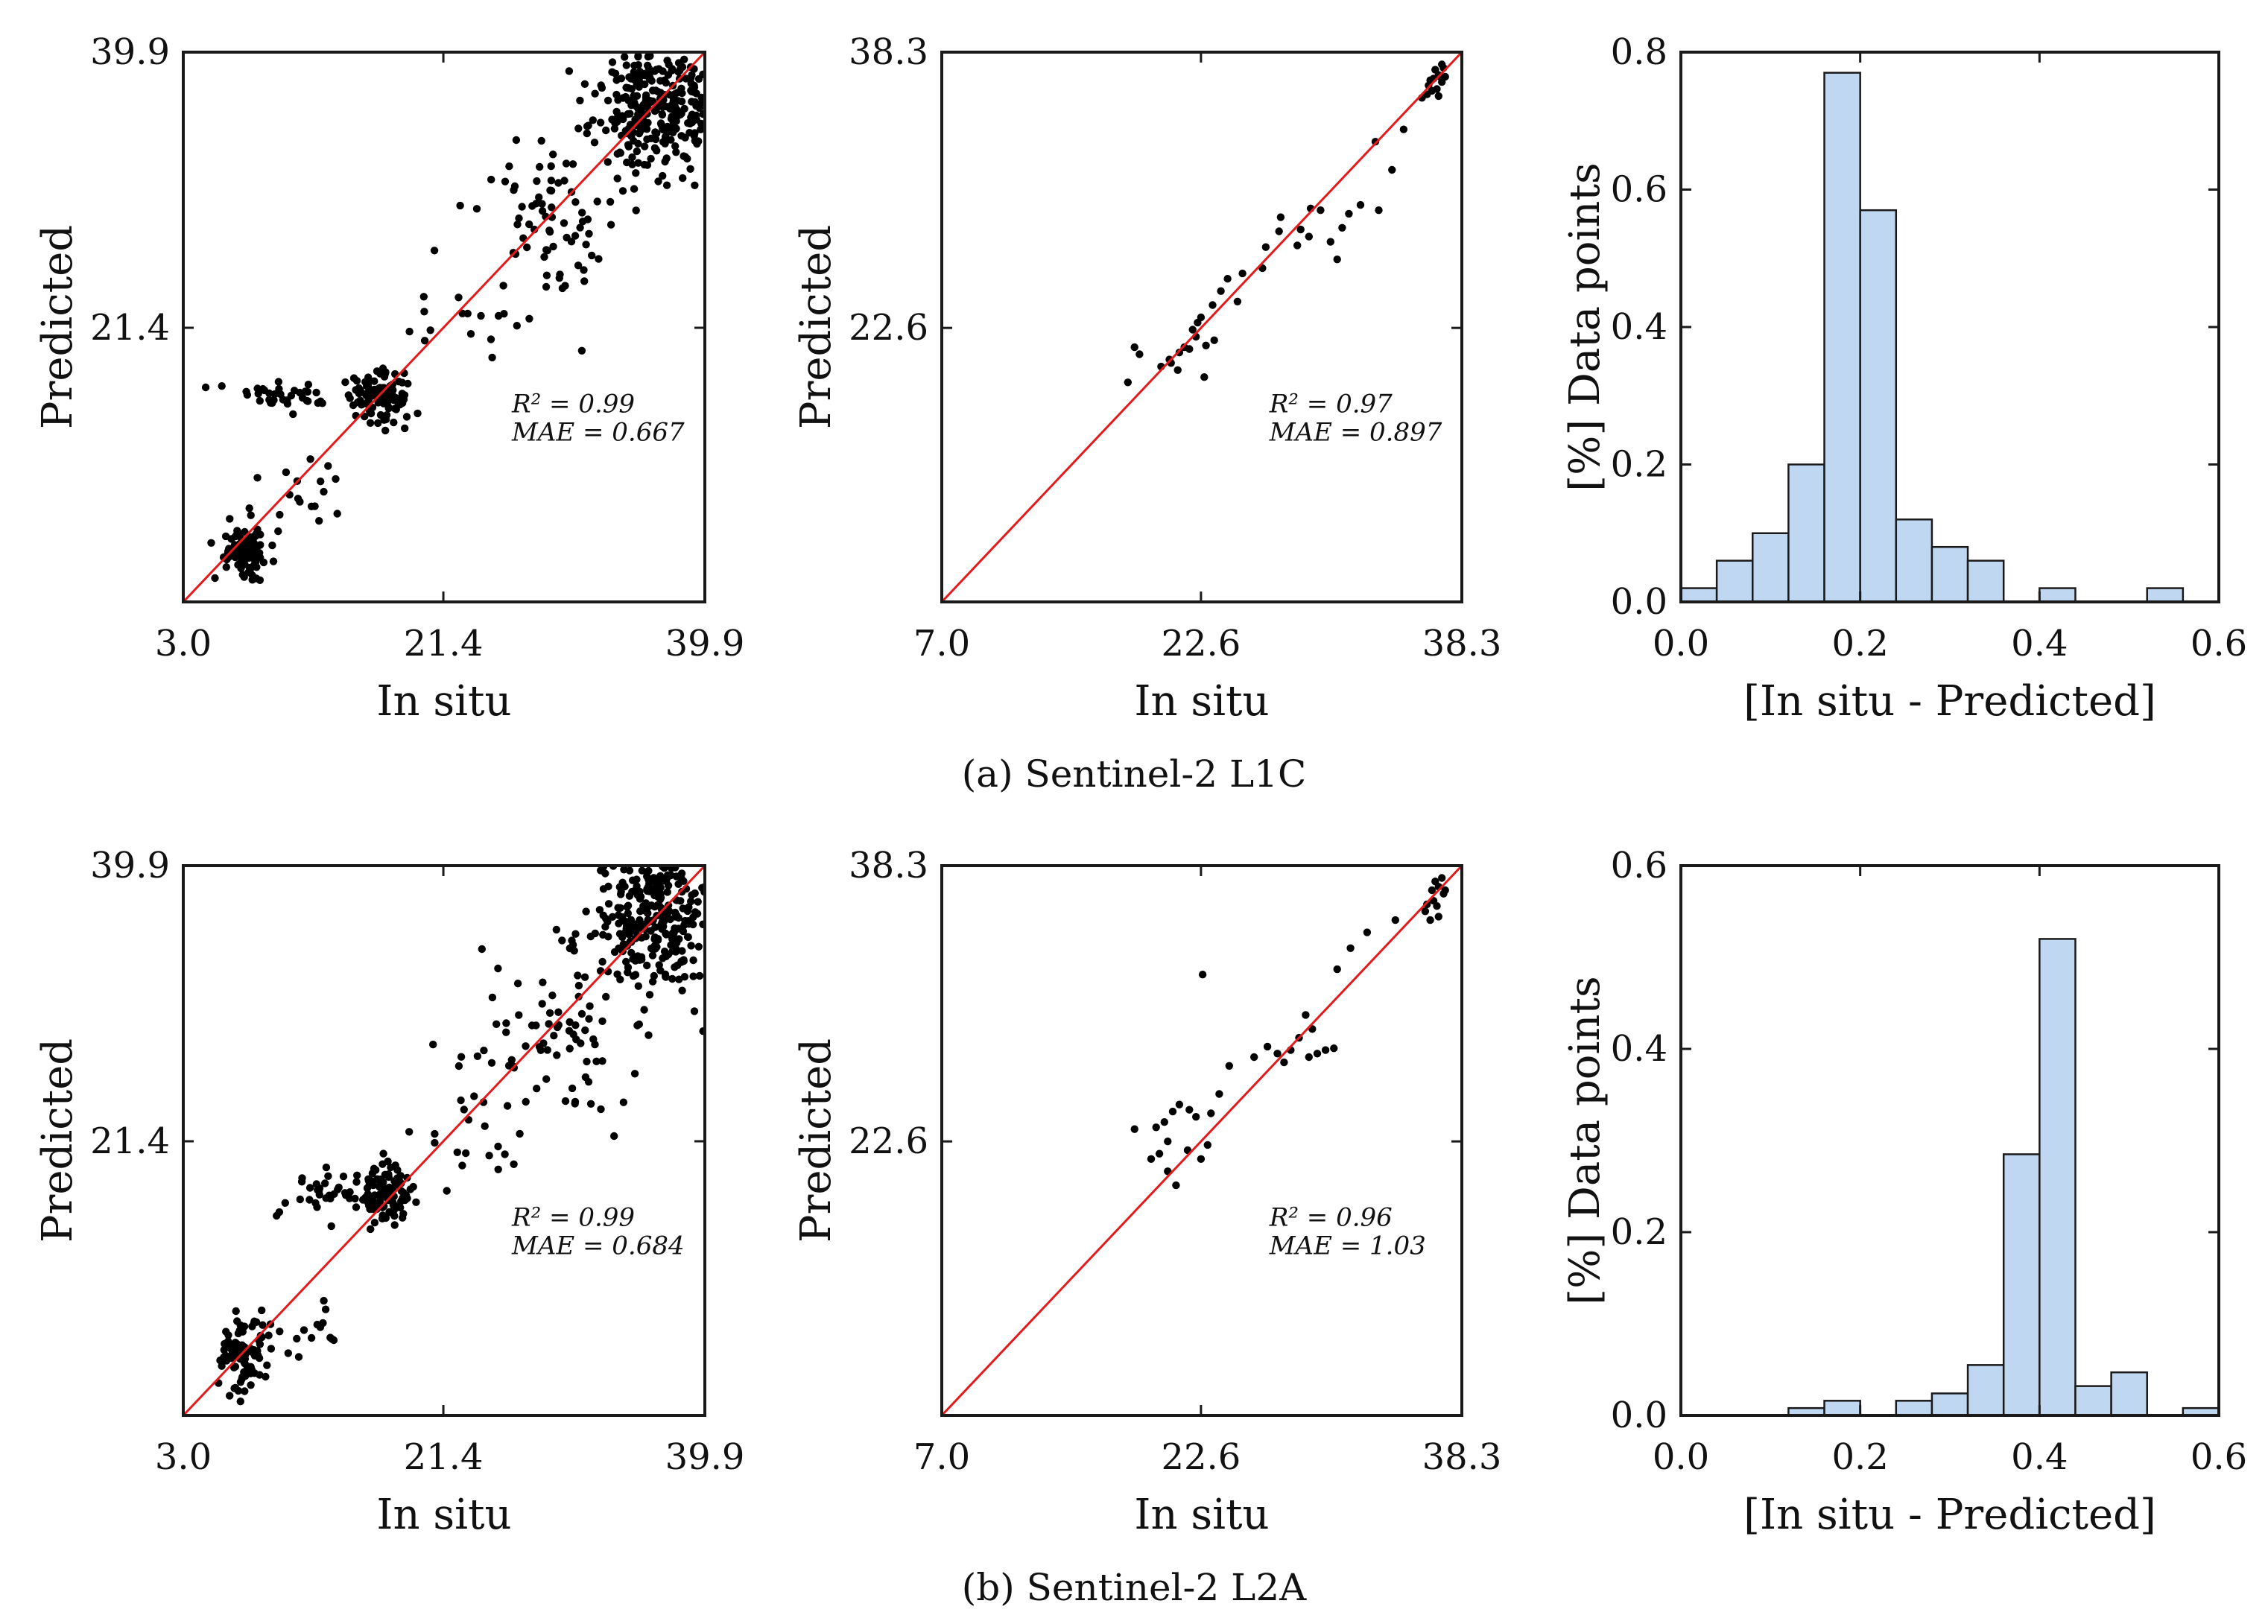  I want to click on x-tick-label: 0.4, so click(2039, 1457).